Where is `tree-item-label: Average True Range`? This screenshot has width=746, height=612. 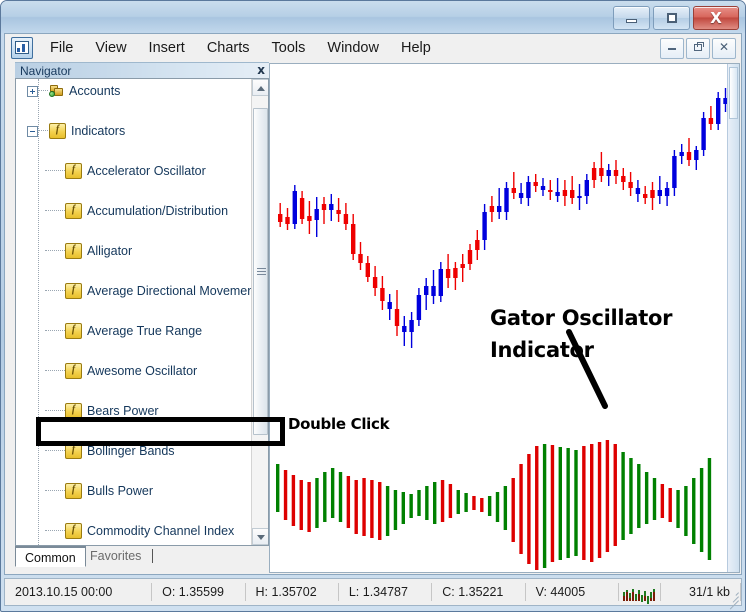
tree-item-label: Average True Range is located at coordinates (145, 331).